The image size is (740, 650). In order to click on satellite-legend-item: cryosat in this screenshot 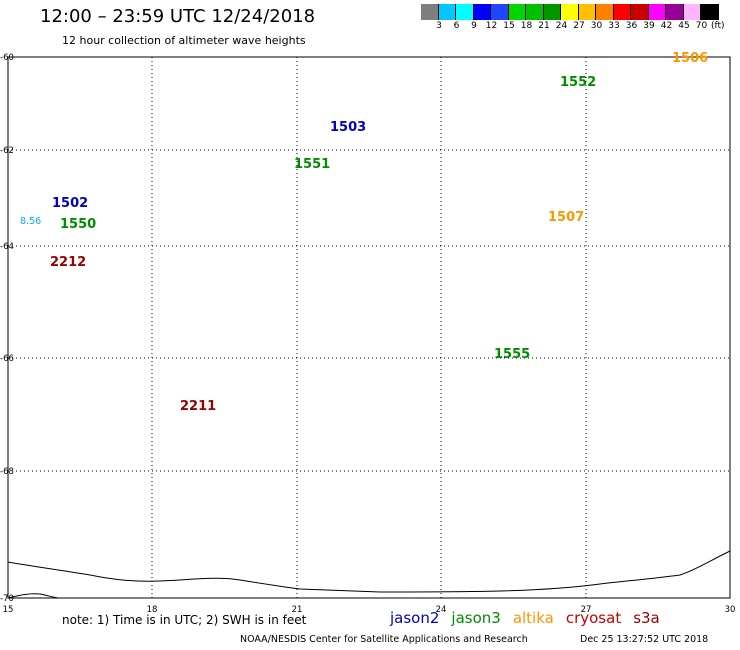, I will do `click(593, 618)`.